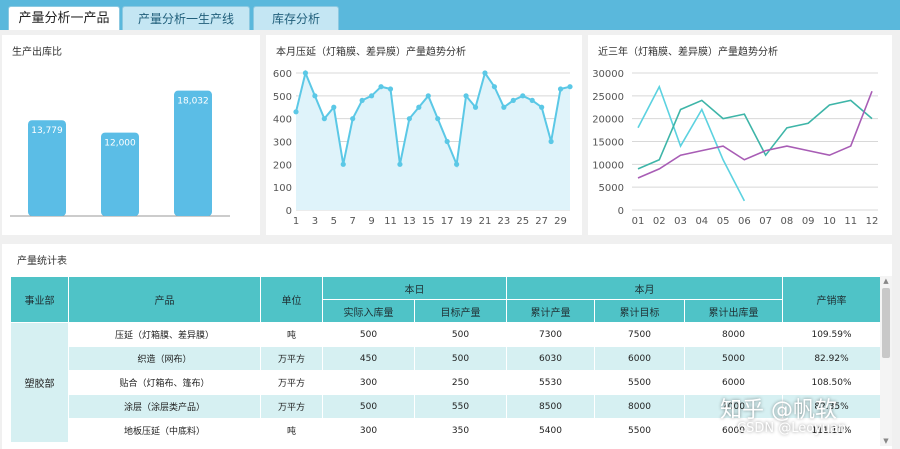  I want to click on x-tick-label: 13, so click(409, 221).